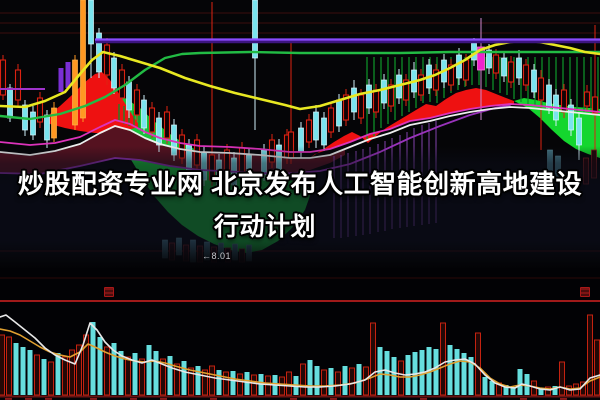 The width and height of the screenshot is (600, 400). I want to click on headline-line-2: 行动计划, so click(264, 227).